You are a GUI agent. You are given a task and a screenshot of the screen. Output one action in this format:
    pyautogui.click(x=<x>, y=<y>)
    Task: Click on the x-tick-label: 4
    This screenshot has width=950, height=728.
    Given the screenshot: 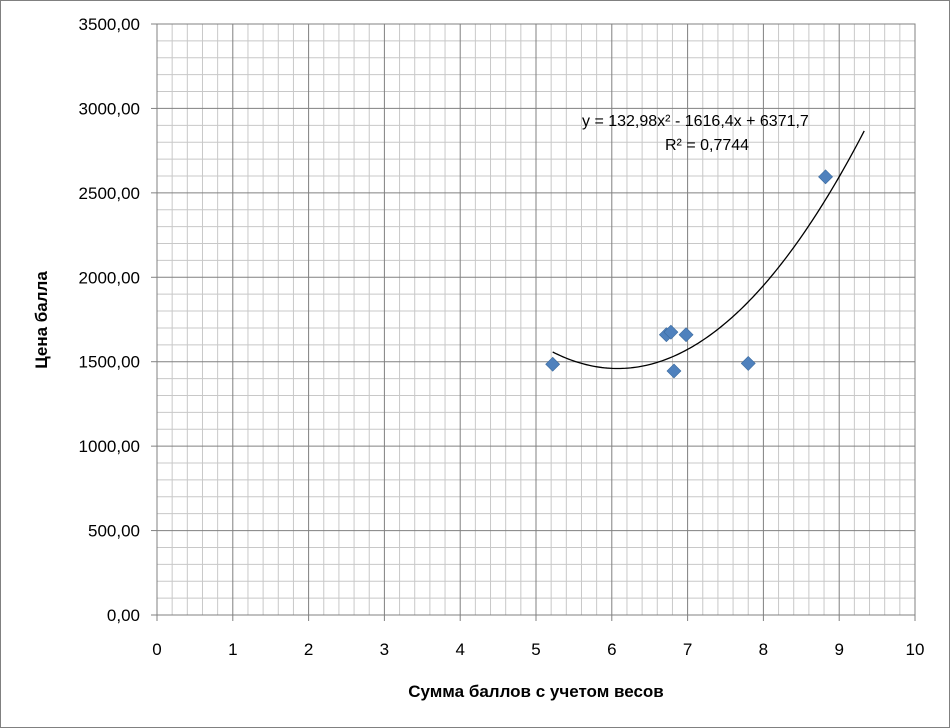 What is the action you would take?
    pyautogui.click(x=459, y=649)
    